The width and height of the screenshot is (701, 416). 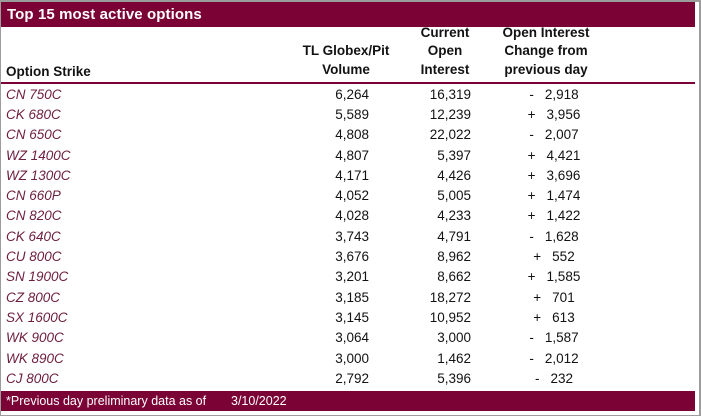 What do you see at coordinates (562, 378) in the screenshot?
I see `change-value: 232` at bounding box center [562, 378].